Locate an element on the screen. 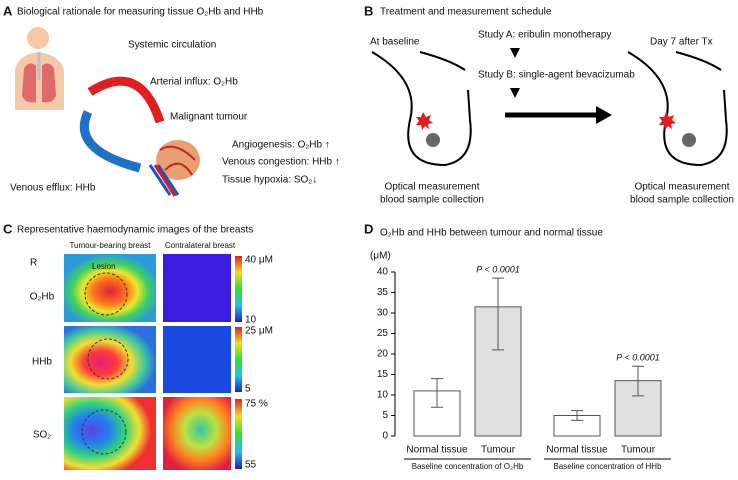 The height and width of the screenshot is (480, 738). panel-letter: A is located at coordinates (8, 10).